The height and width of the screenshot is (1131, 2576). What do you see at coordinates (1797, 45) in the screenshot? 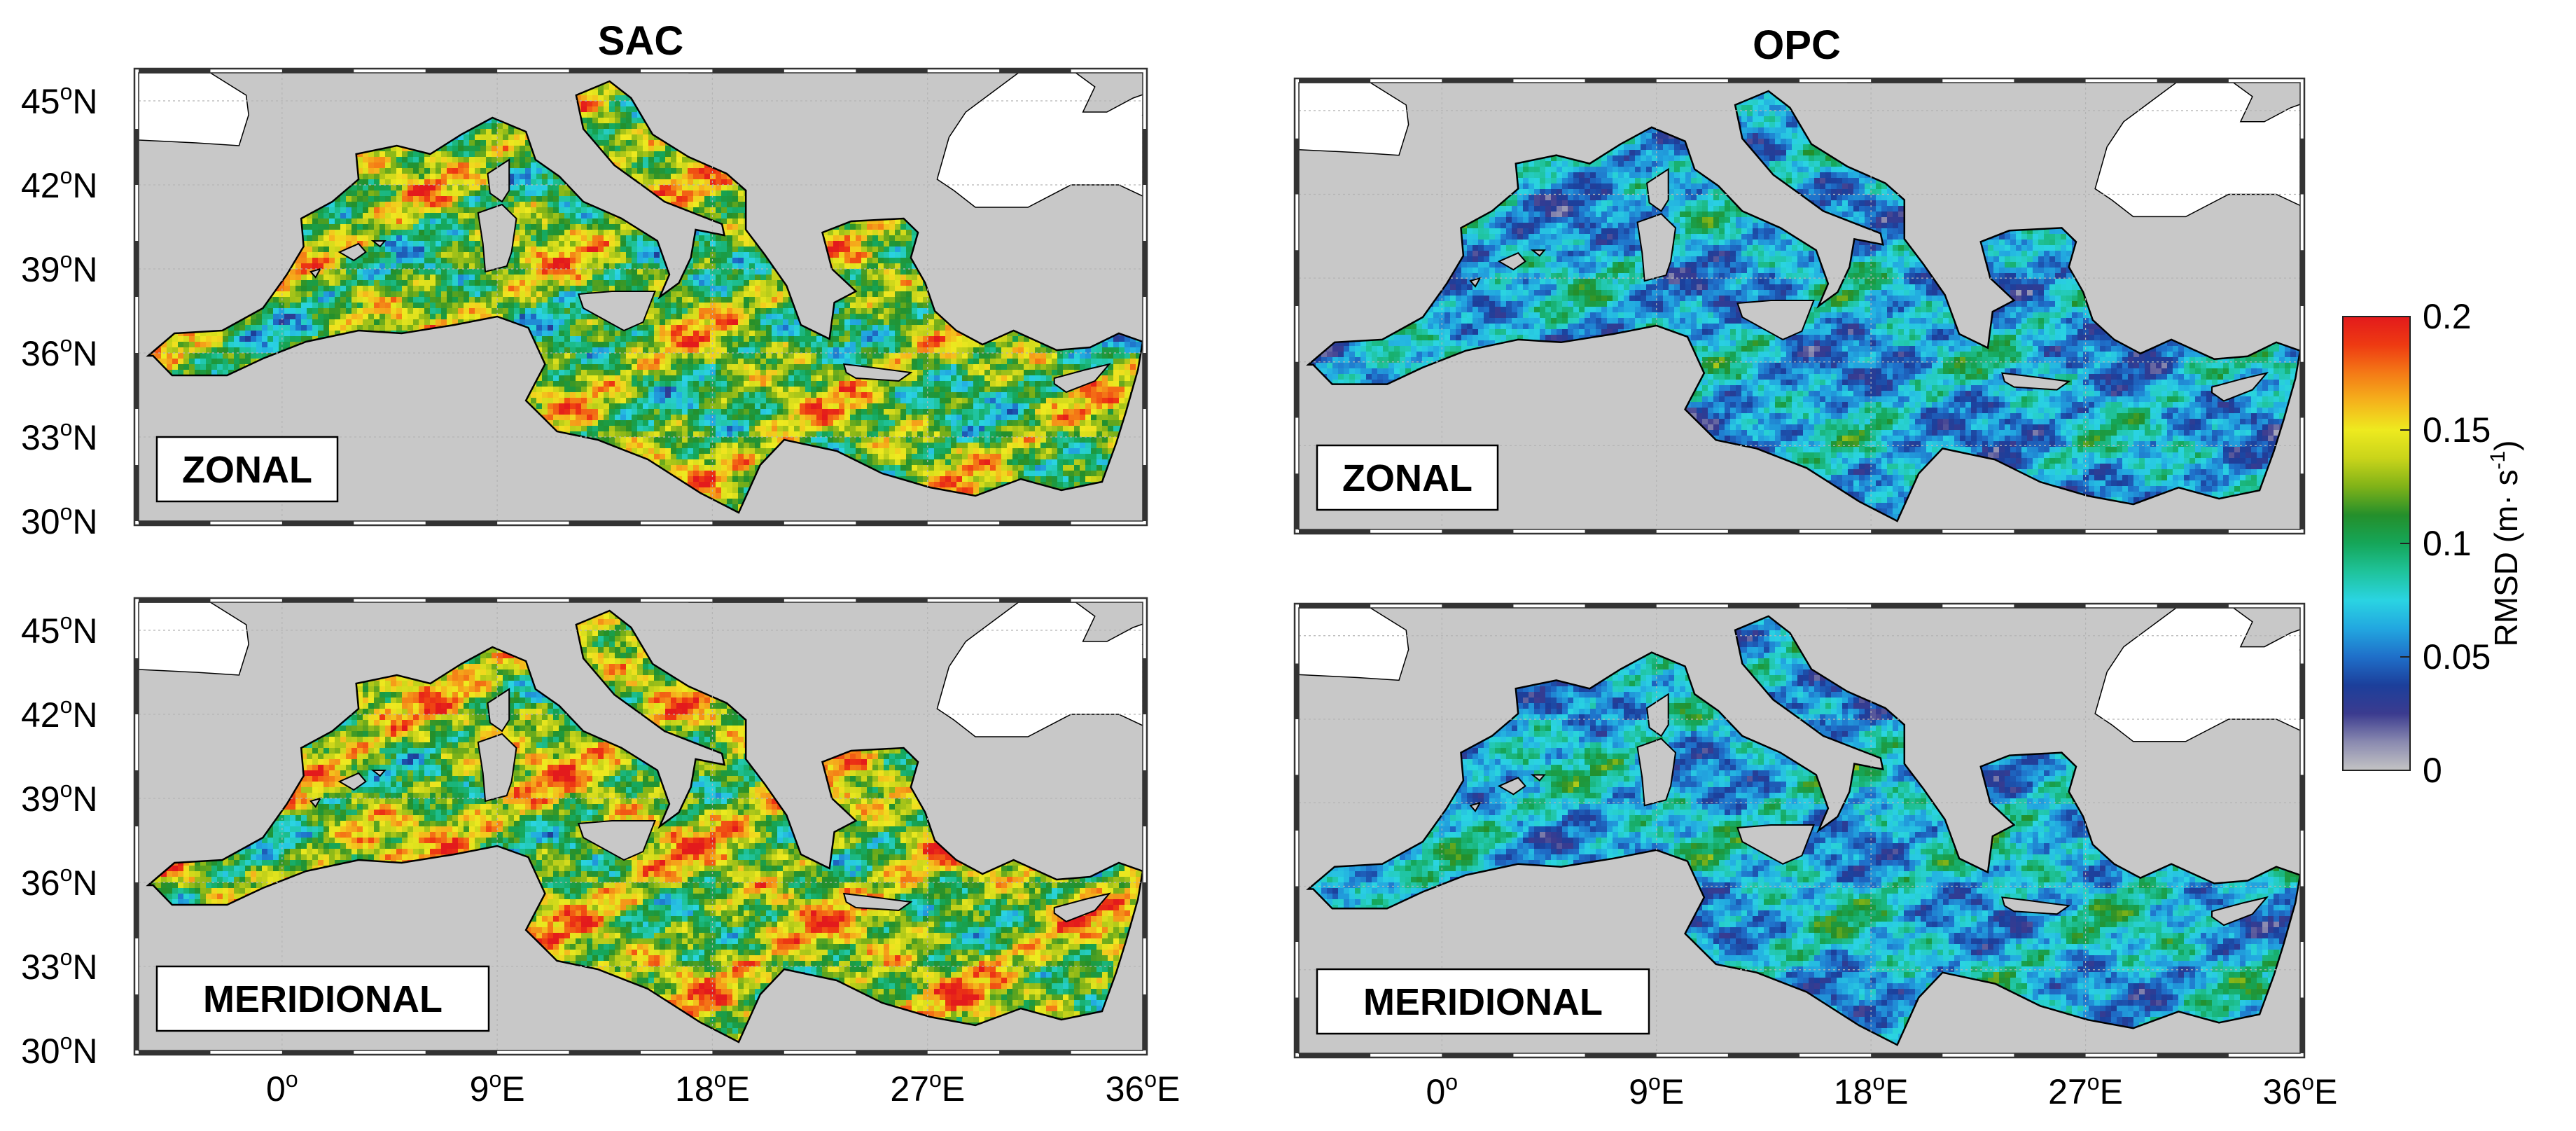
I see `column-title-opc: OPC` at bounding box center [1797, 45].